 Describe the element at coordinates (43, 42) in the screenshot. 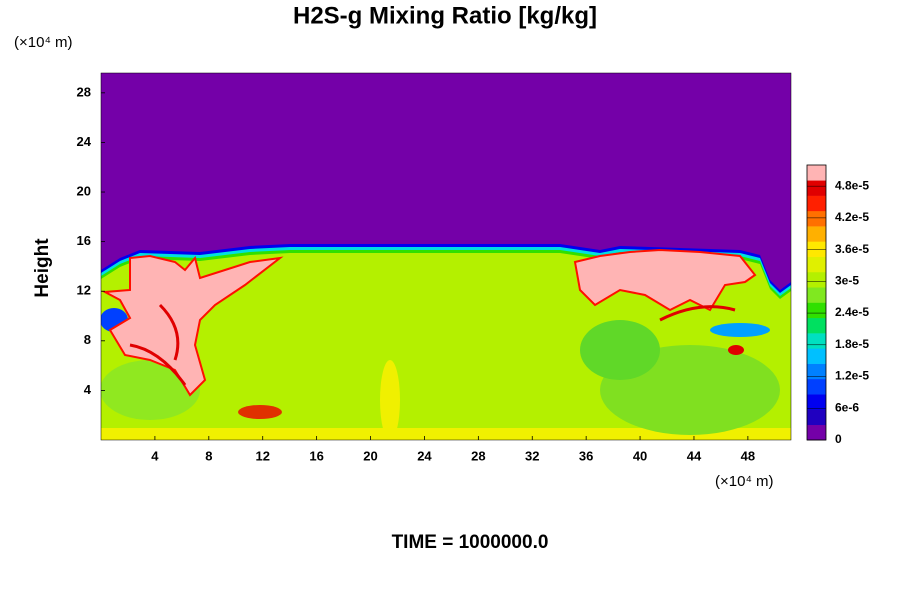

I see `y-unit-label: (×10⁴ m)` at that location.